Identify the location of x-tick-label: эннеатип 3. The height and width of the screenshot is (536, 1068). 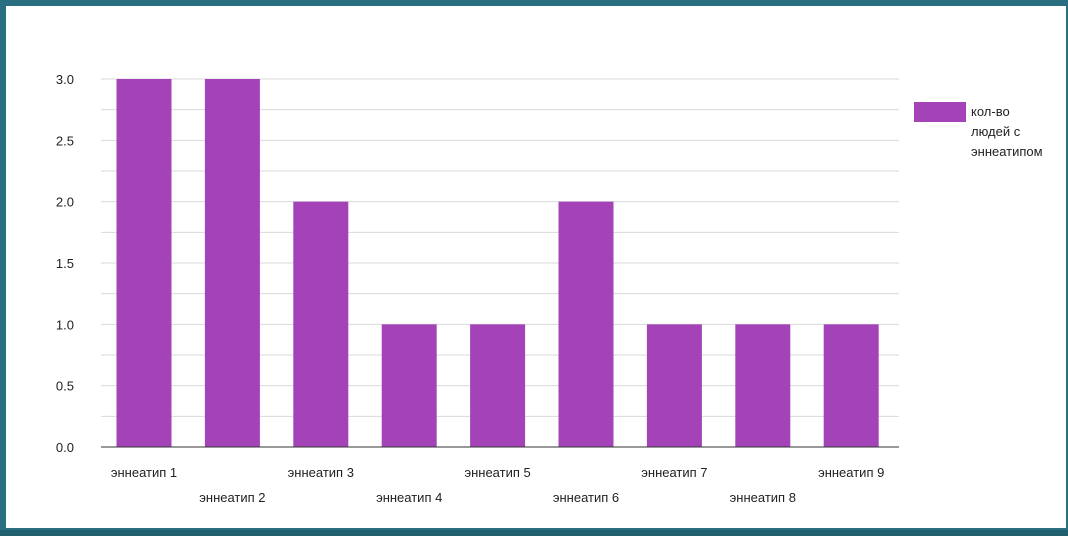
(321, 472).